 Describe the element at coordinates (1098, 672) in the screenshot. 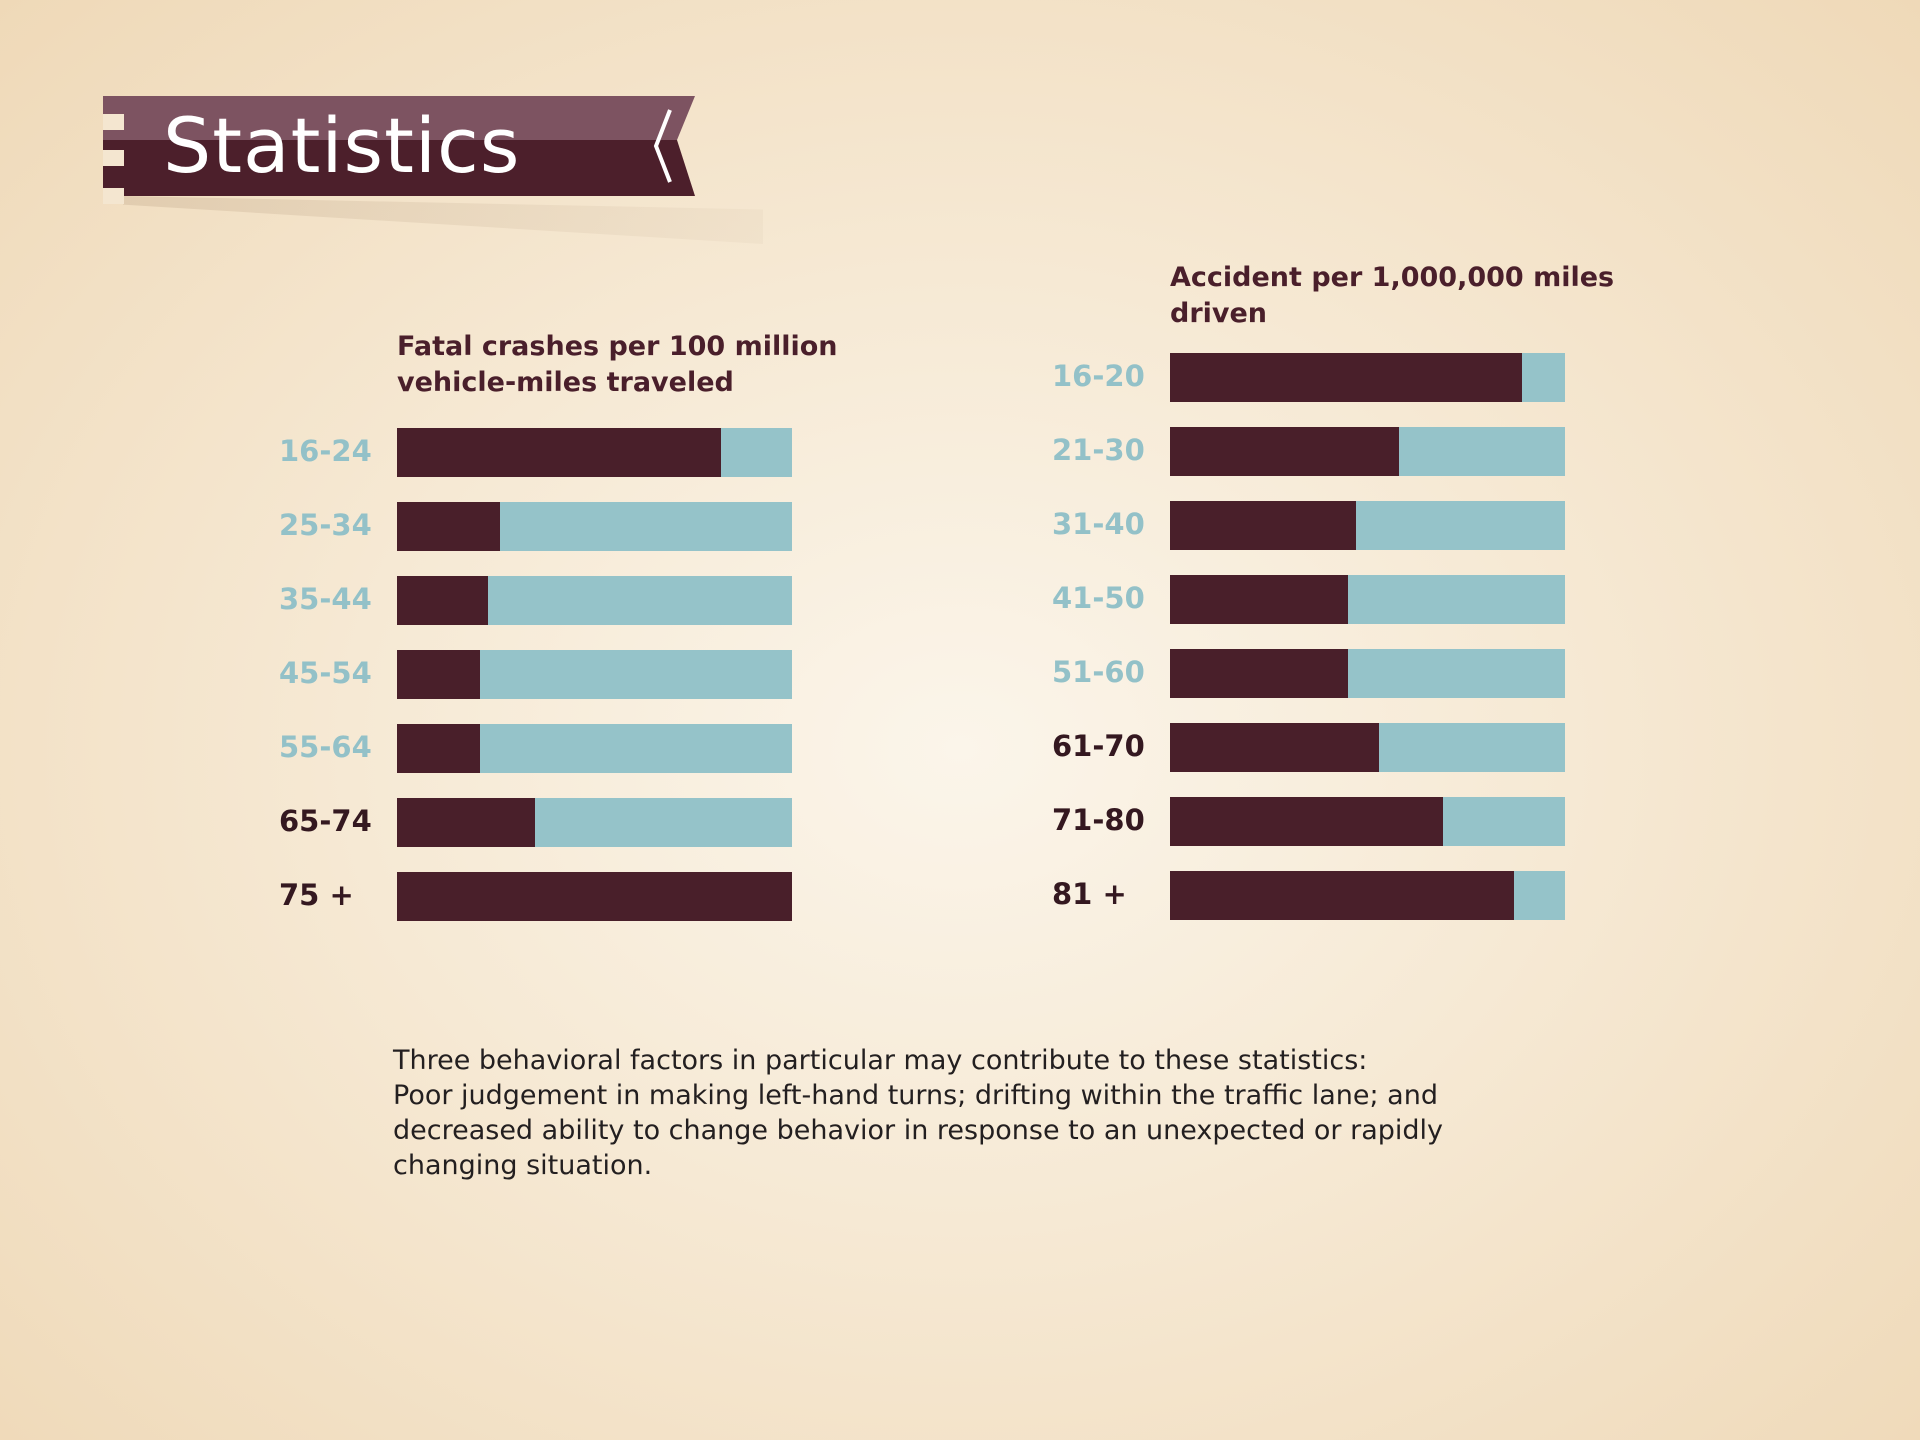

I see `accident-category-label: 51-60` at that location.